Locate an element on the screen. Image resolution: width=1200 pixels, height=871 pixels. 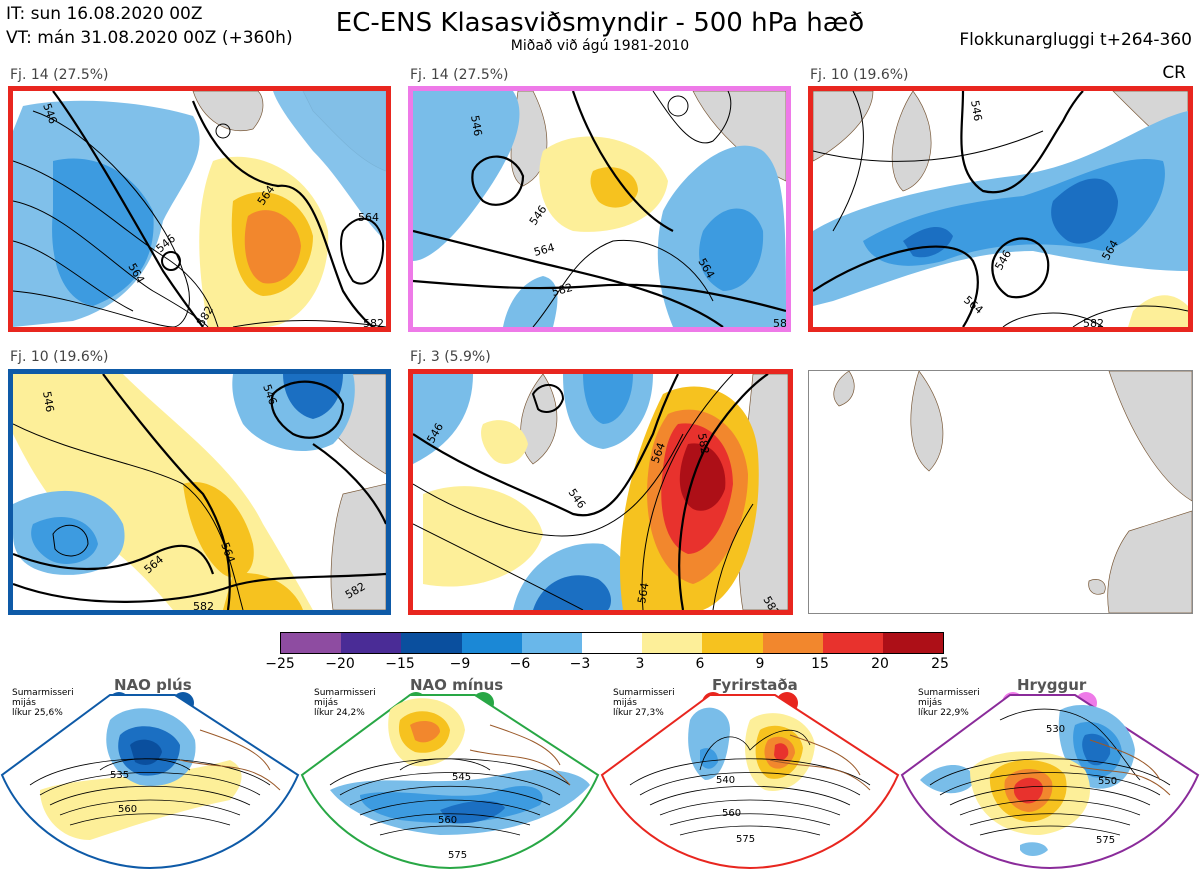
colorbar-tick: −6 is located at coordinates (520, 664).